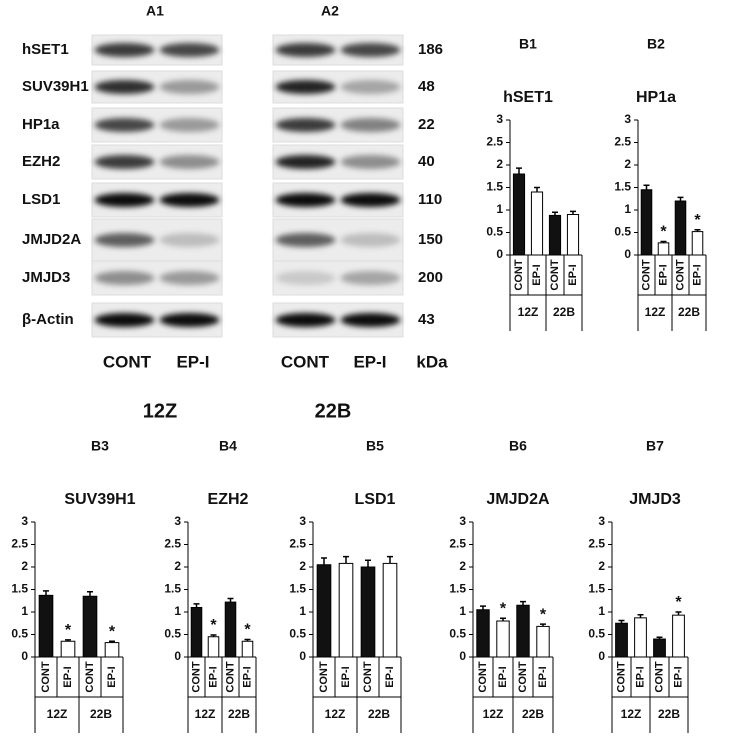 The width and height of the screenshot is (750, 740). I want to click on cell-line-label: 22B, so click(333, 411).